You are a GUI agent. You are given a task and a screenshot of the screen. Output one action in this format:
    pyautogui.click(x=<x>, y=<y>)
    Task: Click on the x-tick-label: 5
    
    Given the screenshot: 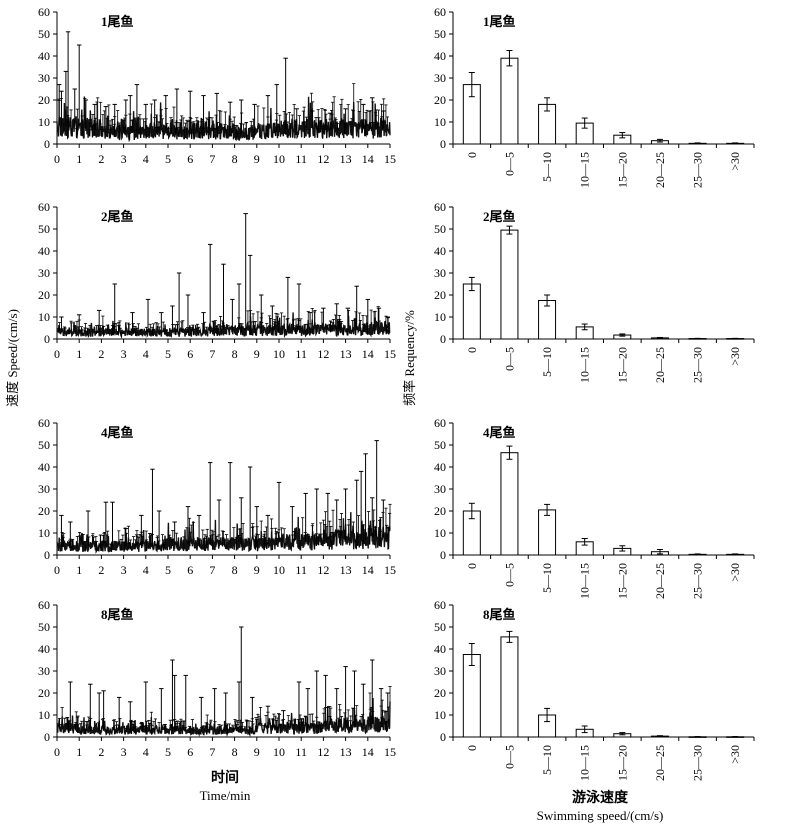 What is the action you would take?
    pyautogui.click(x=168, y=159)
    